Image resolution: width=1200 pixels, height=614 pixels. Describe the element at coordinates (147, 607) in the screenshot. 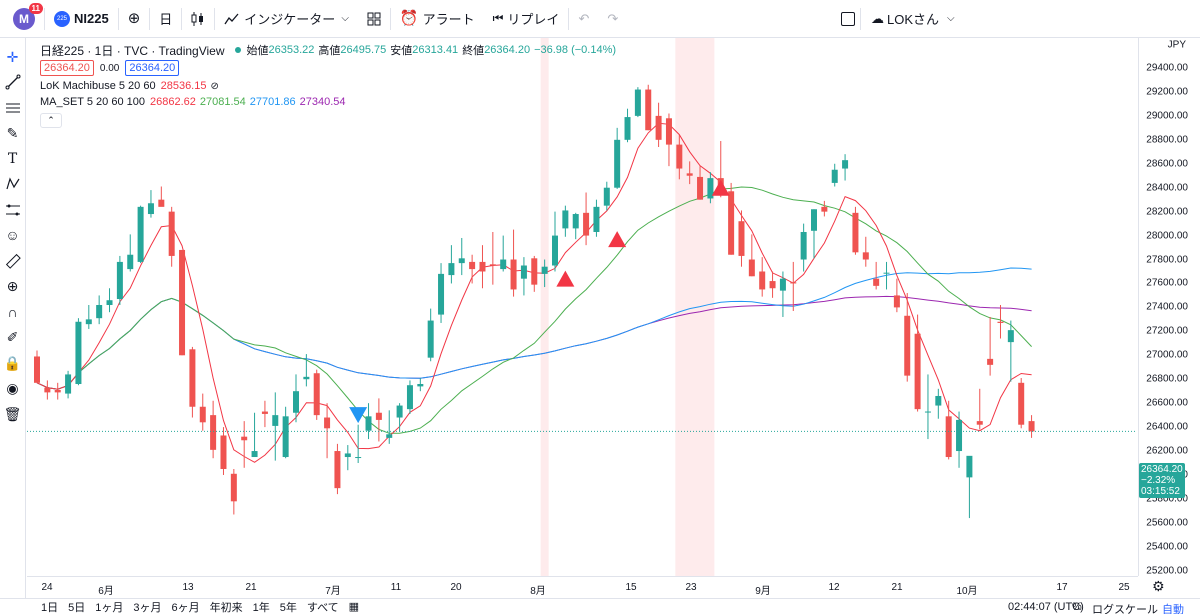

I see `range-button: 3ヶ月` at that location.